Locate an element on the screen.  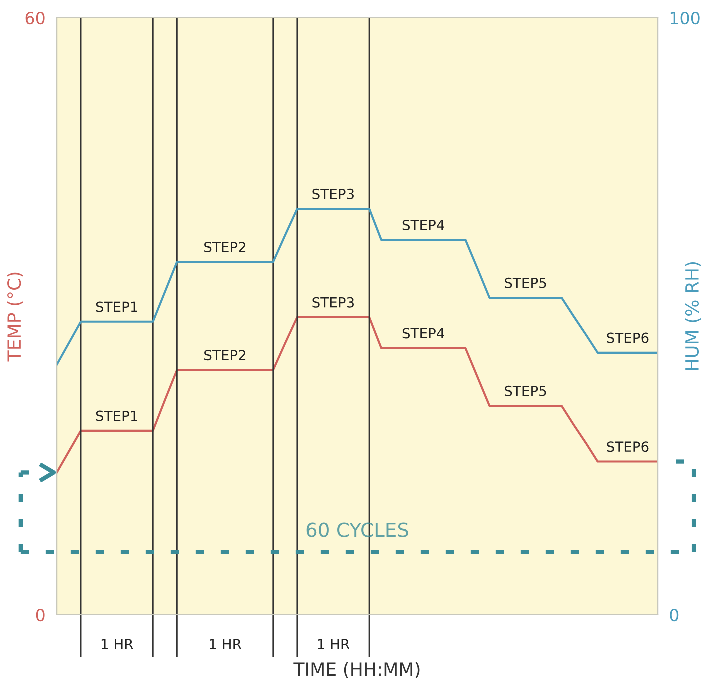
y2-tick-label: 100 is located at coordinates (685, 18).